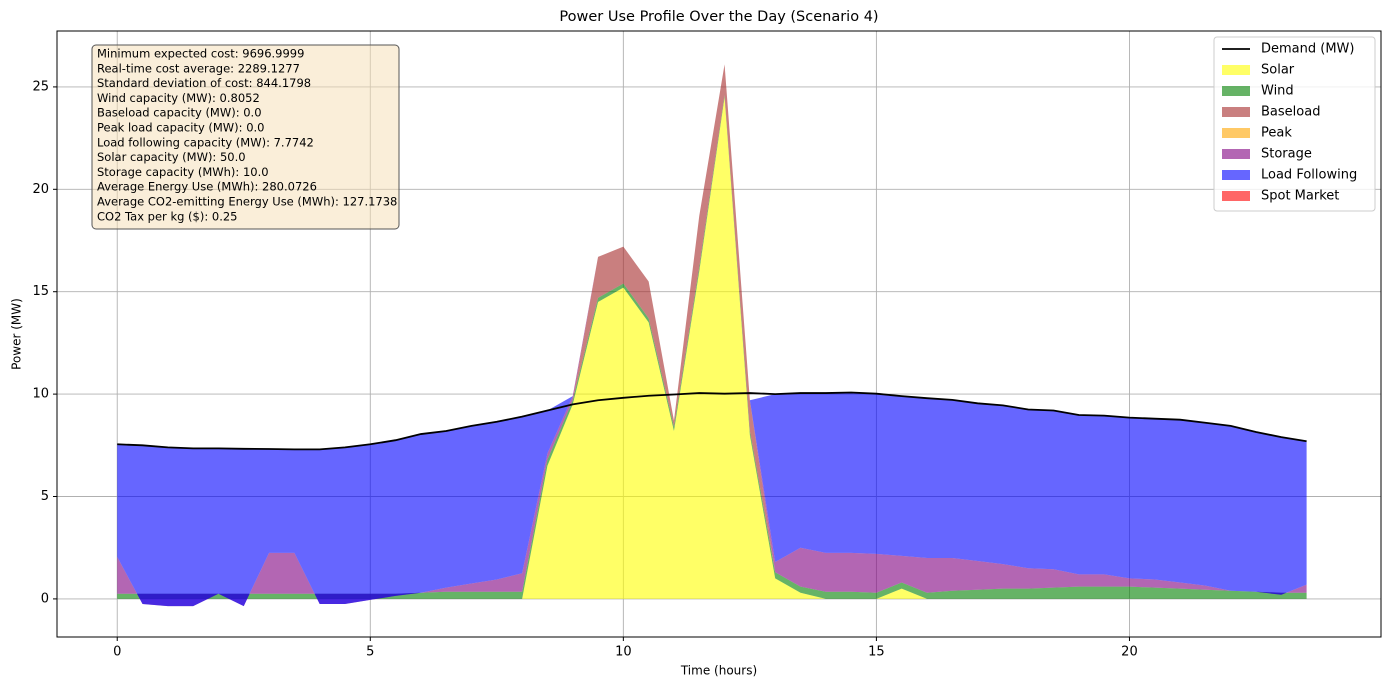 The width and height of the screenshot is (1389, 694). Describe the element at coordinates (40, 86) in the screenshot. I see `y-tick-label: 25` at that location.